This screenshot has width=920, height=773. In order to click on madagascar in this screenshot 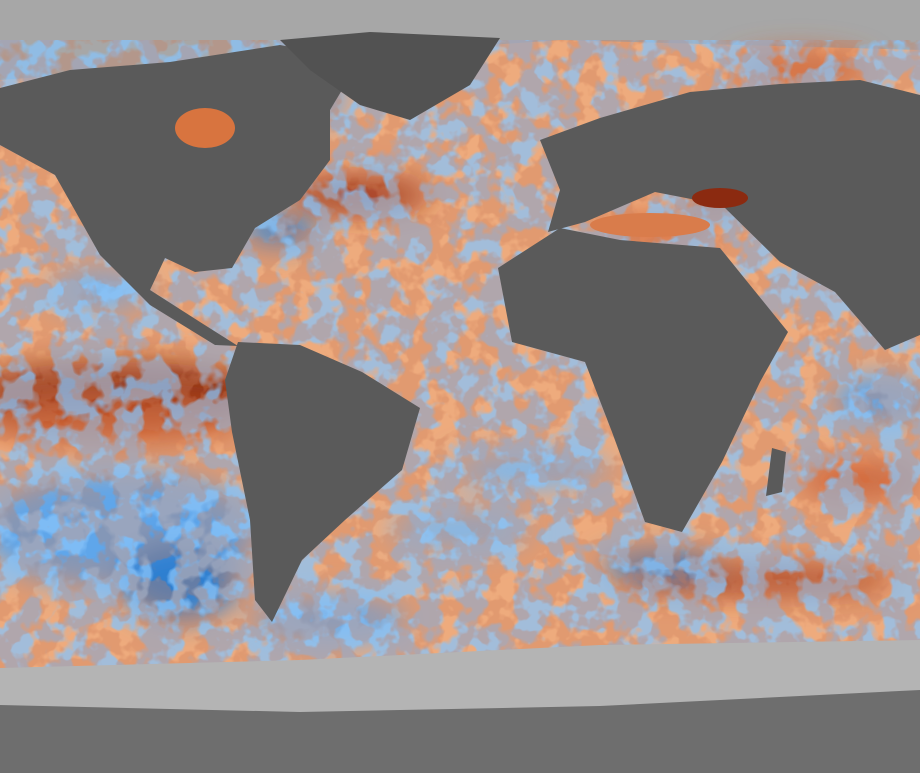, I will do `click(776, 472)`.